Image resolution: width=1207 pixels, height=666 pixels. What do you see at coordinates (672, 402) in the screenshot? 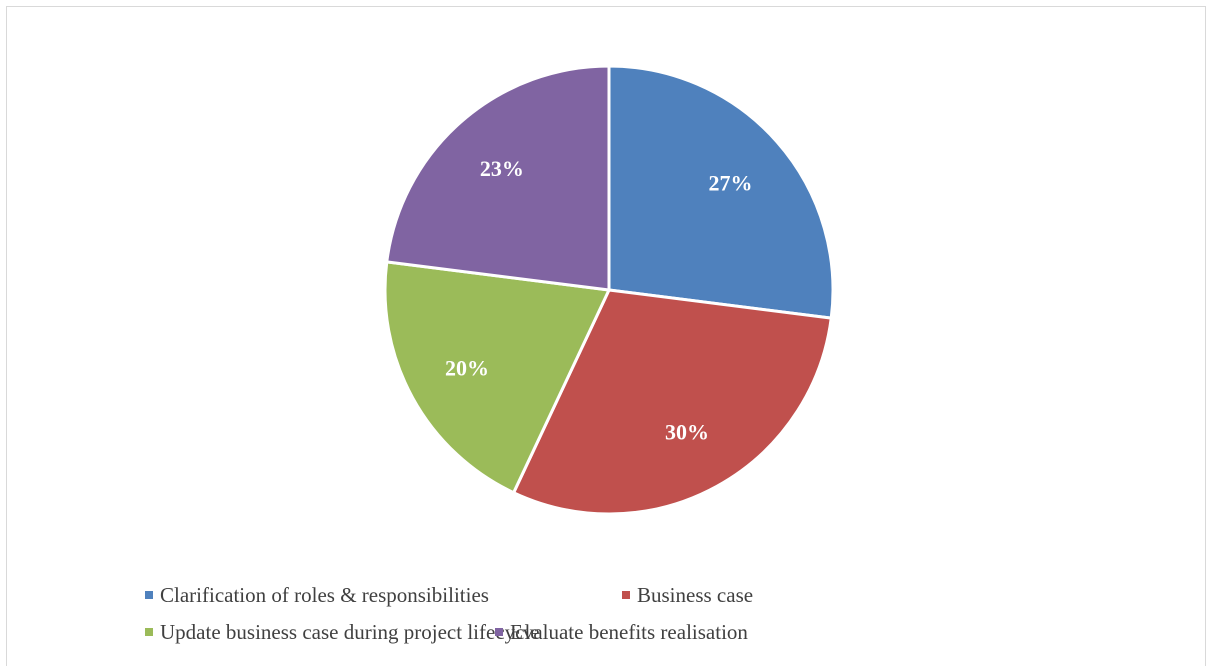
I see `pie-slice-business-case` at bounding box center [672, 402].